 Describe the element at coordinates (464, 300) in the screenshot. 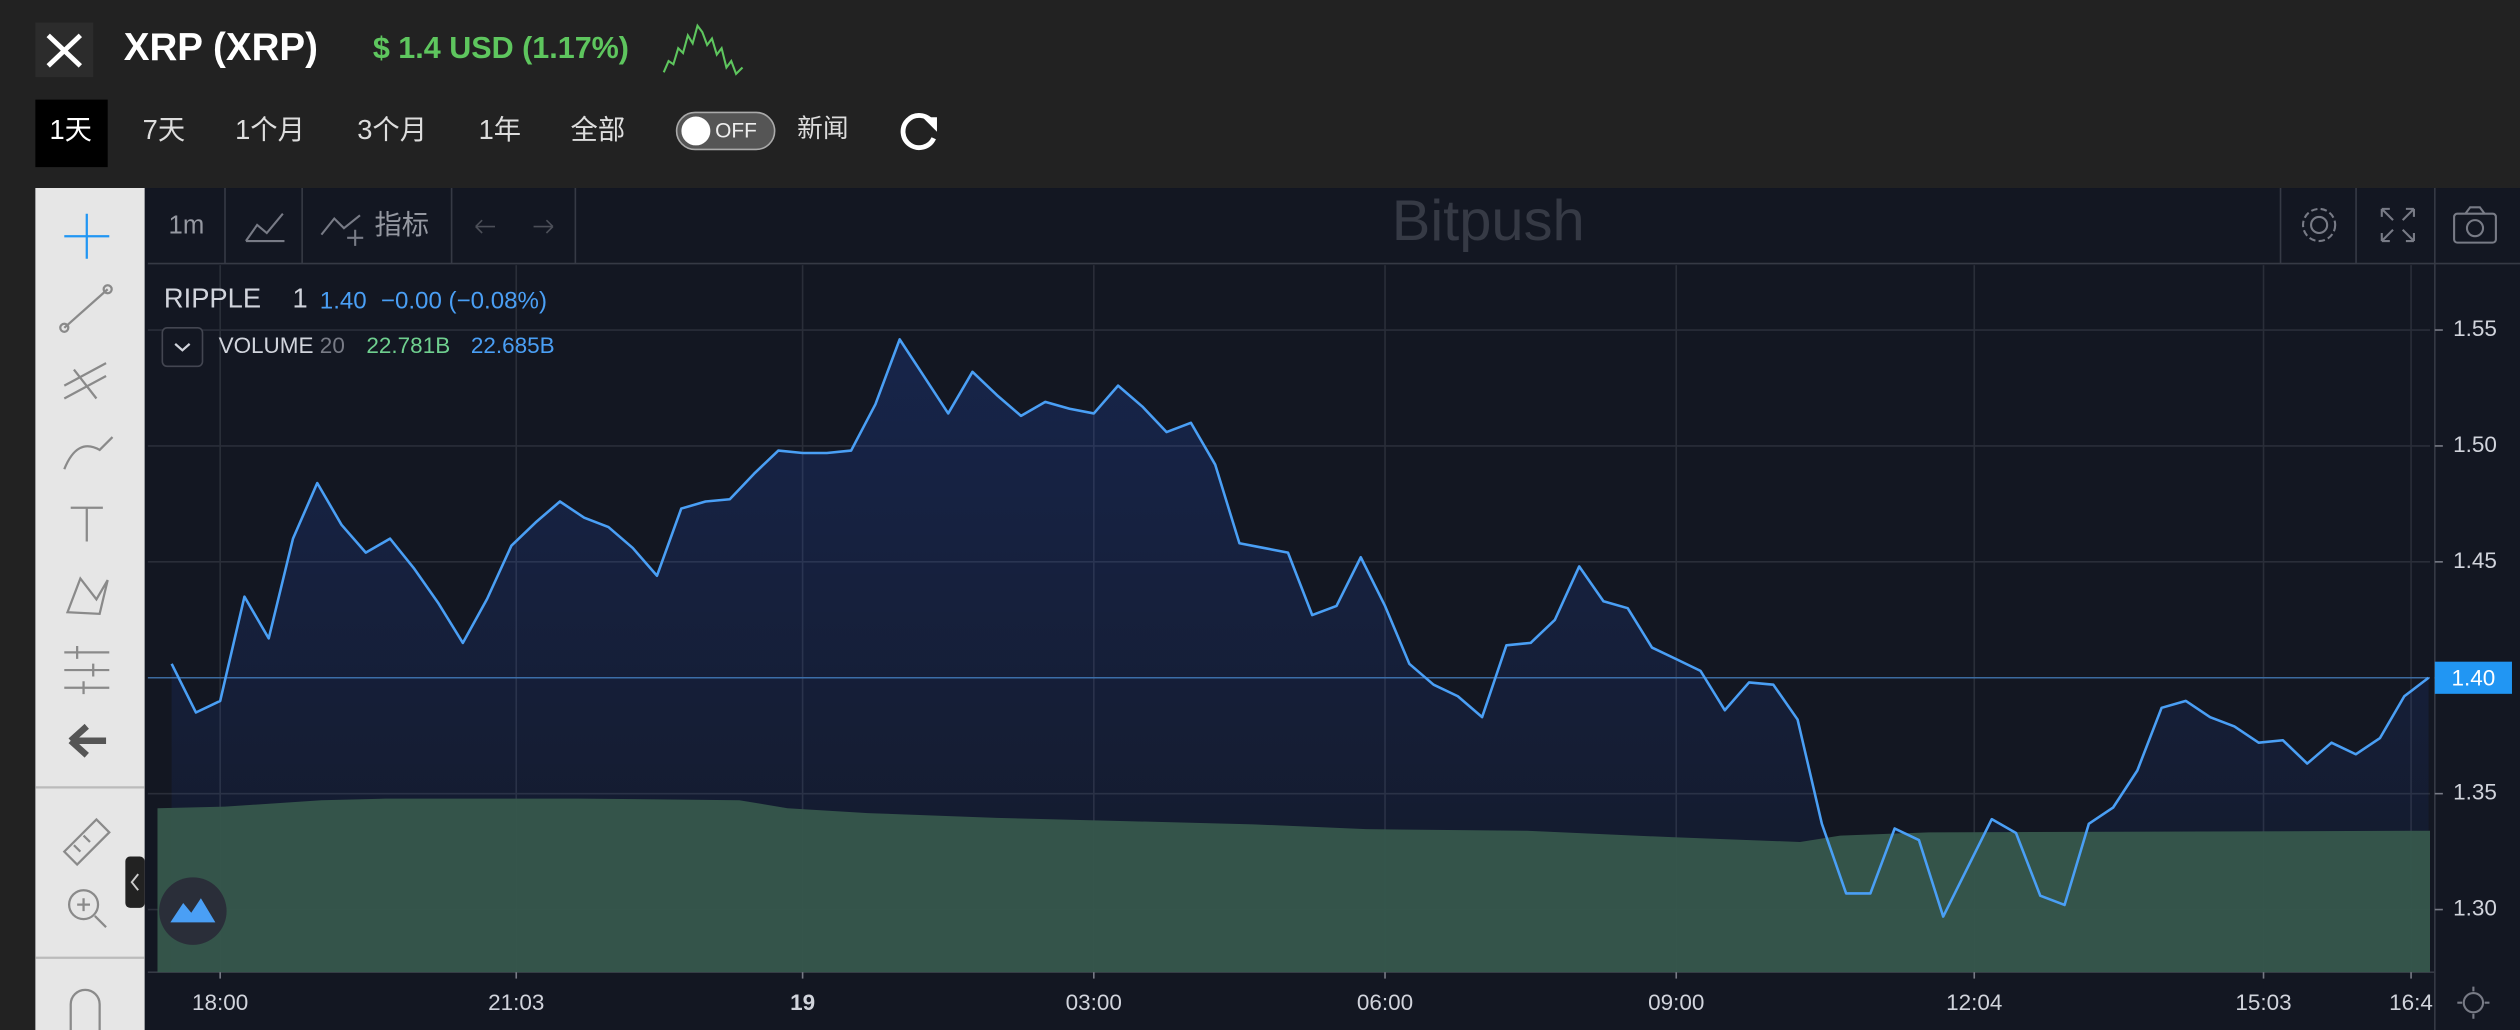

I see `legend-change: −0.00 (−0.08%)` at that location.